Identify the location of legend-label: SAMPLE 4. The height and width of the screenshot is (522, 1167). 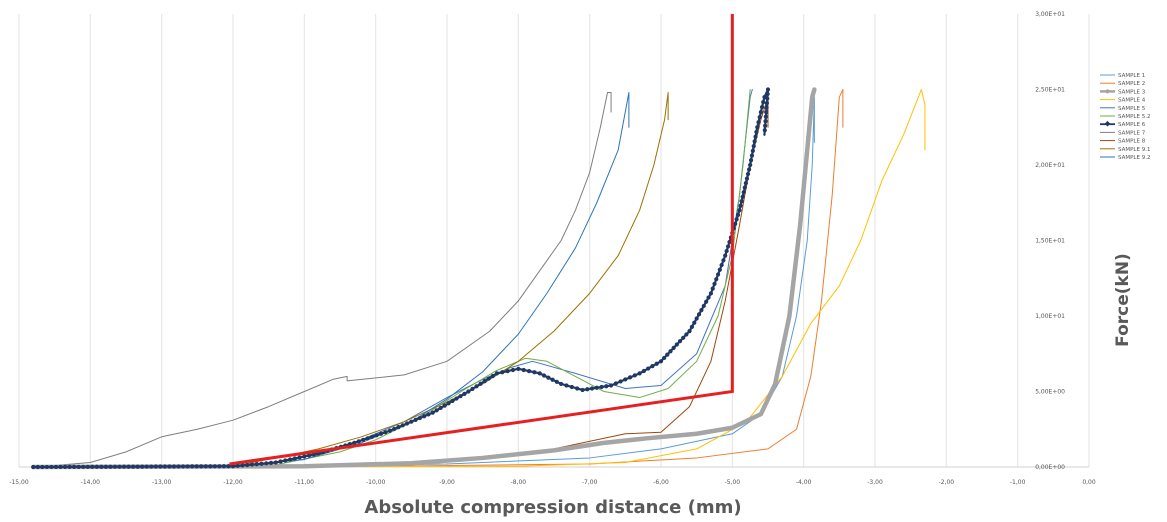
(1132, 101).